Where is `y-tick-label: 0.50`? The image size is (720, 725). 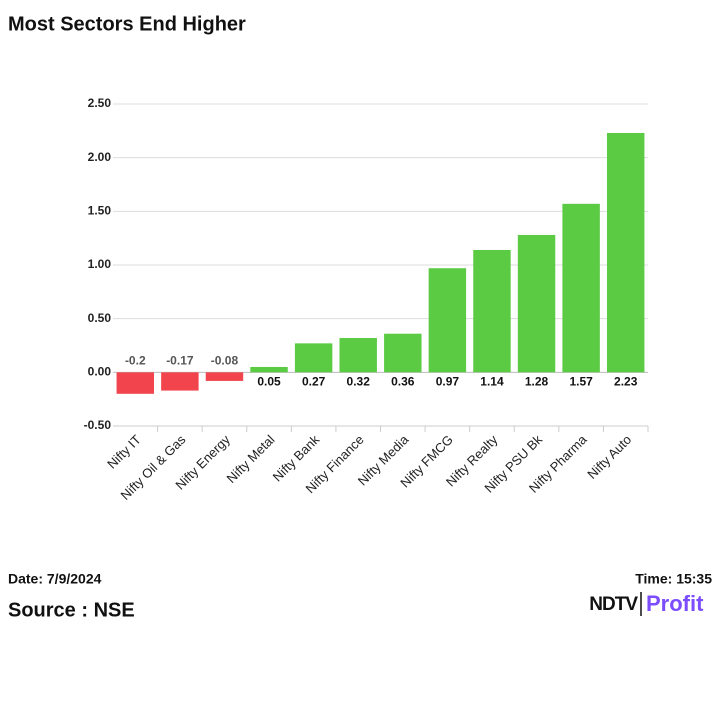 y-tick-label: 0.50 is located at coordinates (100, 318).